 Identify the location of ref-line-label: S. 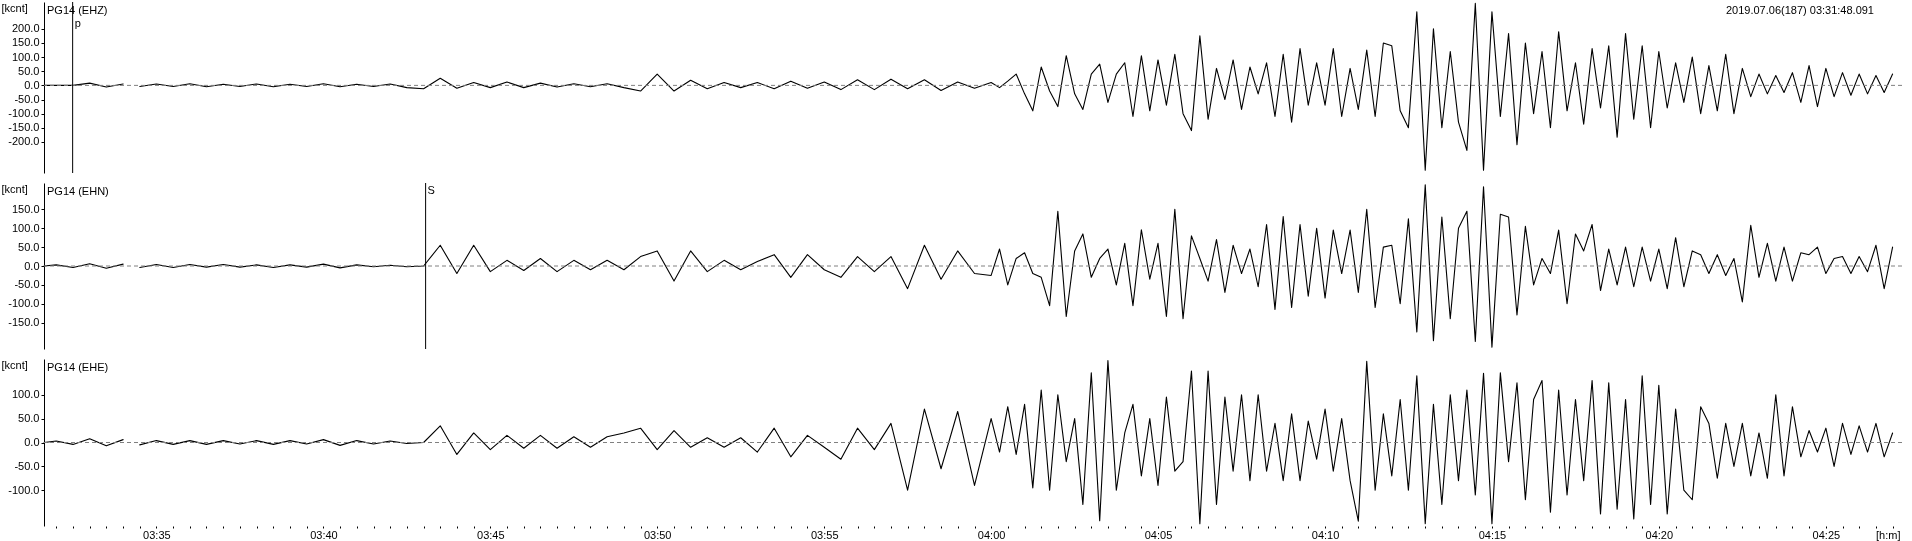
(431, 190).